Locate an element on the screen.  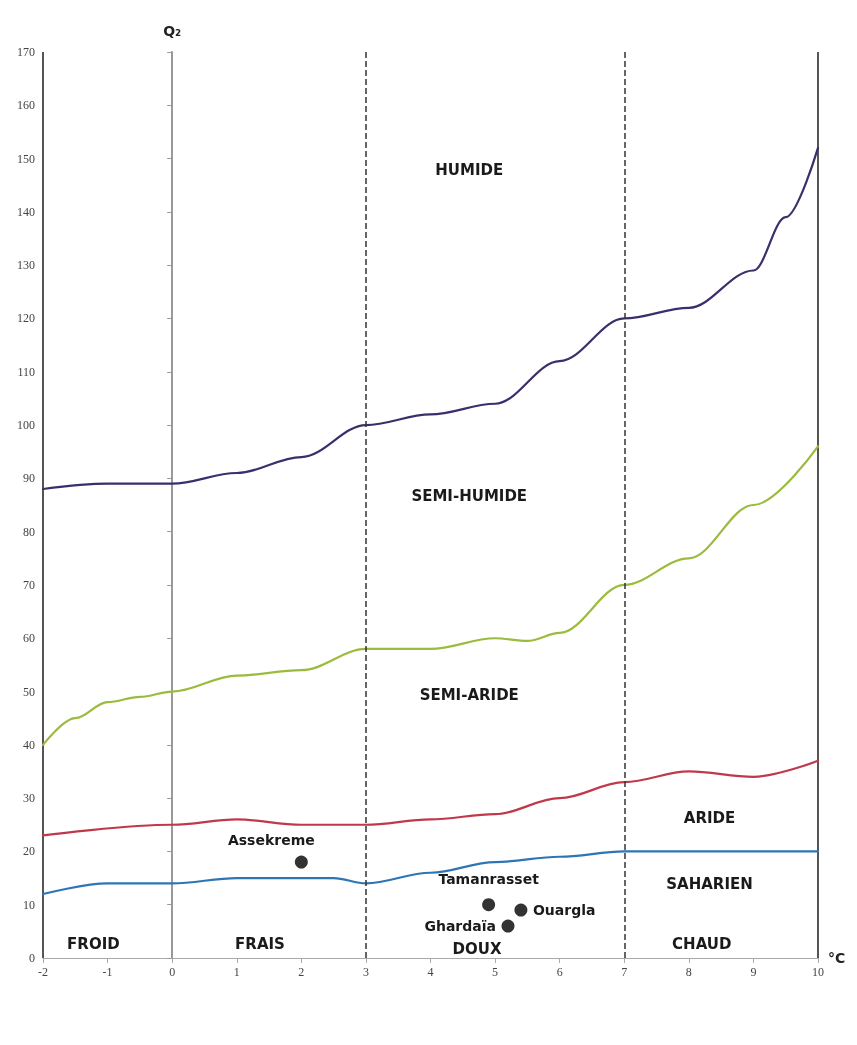
line-series is located at coordinates (430, 873).